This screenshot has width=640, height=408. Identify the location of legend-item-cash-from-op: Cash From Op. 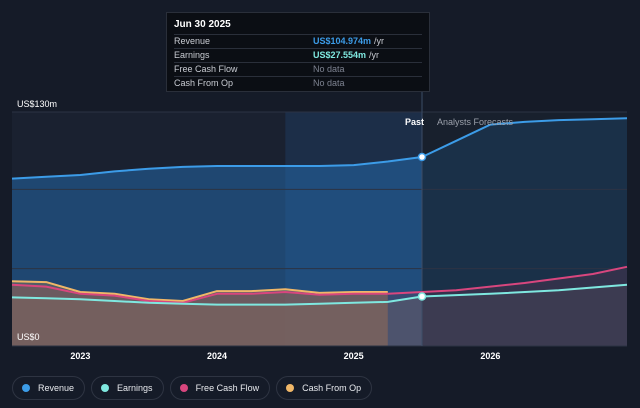
(324, 388).